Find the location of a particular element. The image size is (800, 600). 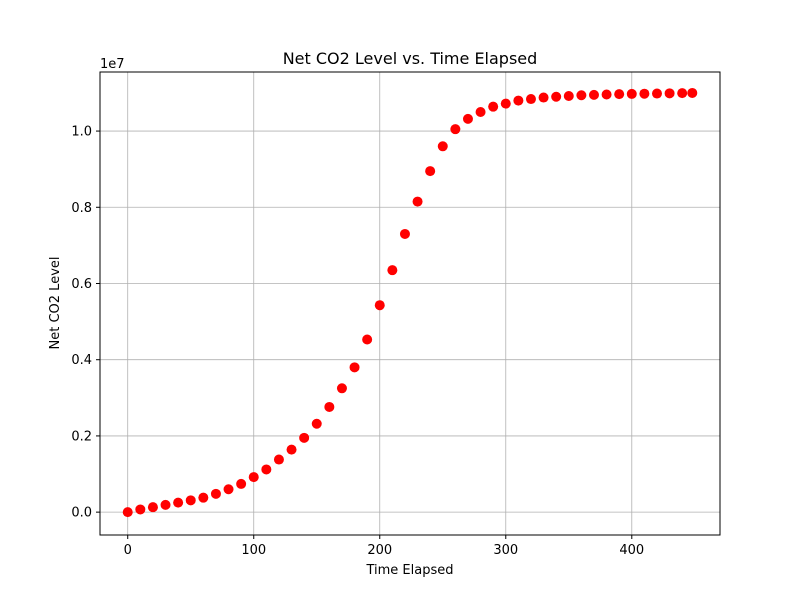

chart-title: Net CO2 Level vs. Time Elapsed is located at coordinates (410, 58).